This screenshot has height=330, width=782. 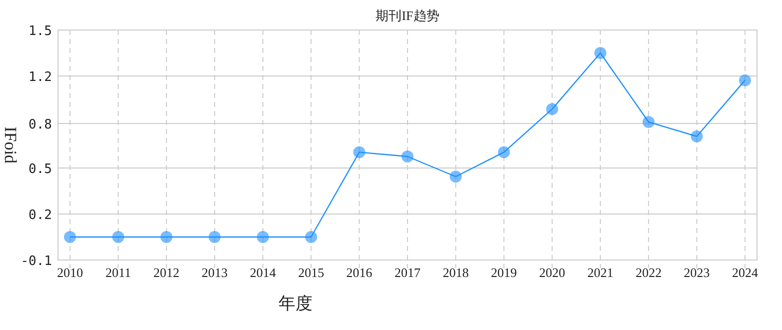 I want to click on x-tick-label: 2020, so click(x=552, y=272).